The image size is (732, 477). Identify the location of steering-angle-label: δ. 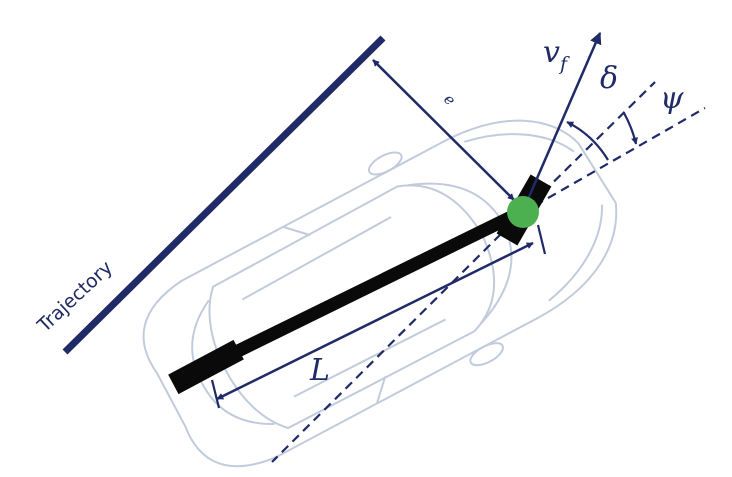
(609, 78).